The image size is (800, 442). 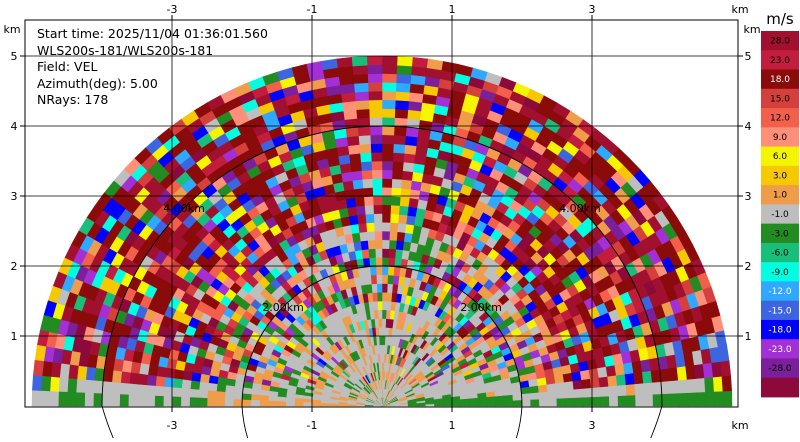 What do you see at coordinates (748, 56) in the screenshot?
I see `y-tick-label-right: 5` at bounding box center [748, 56].